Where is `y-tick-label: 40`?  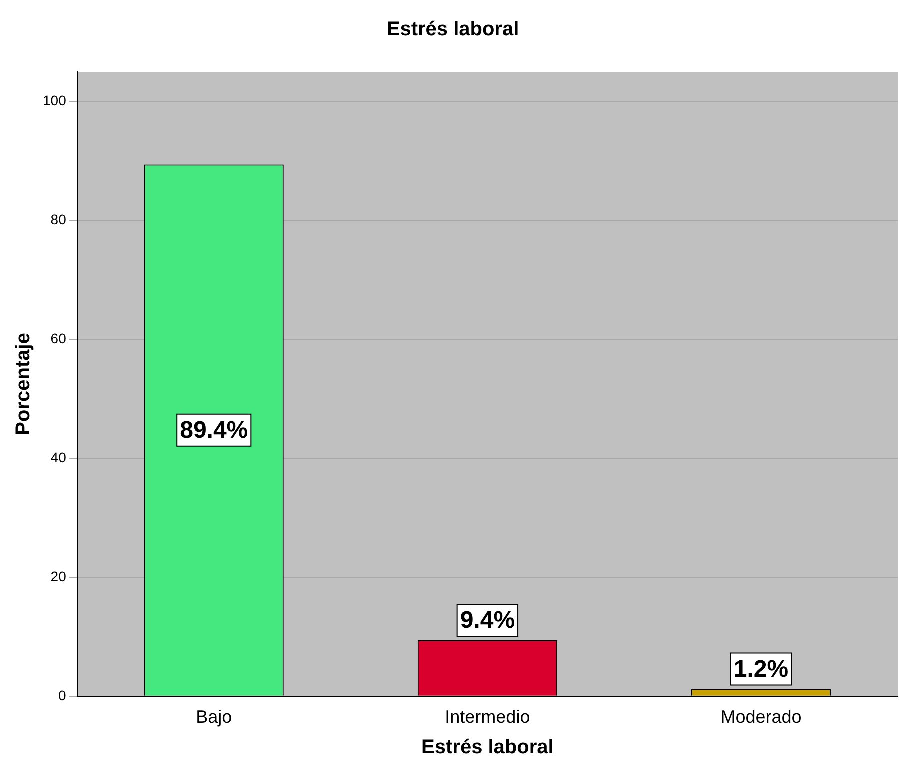
y-tick-label: 40 is located at coordinates (58, 457).